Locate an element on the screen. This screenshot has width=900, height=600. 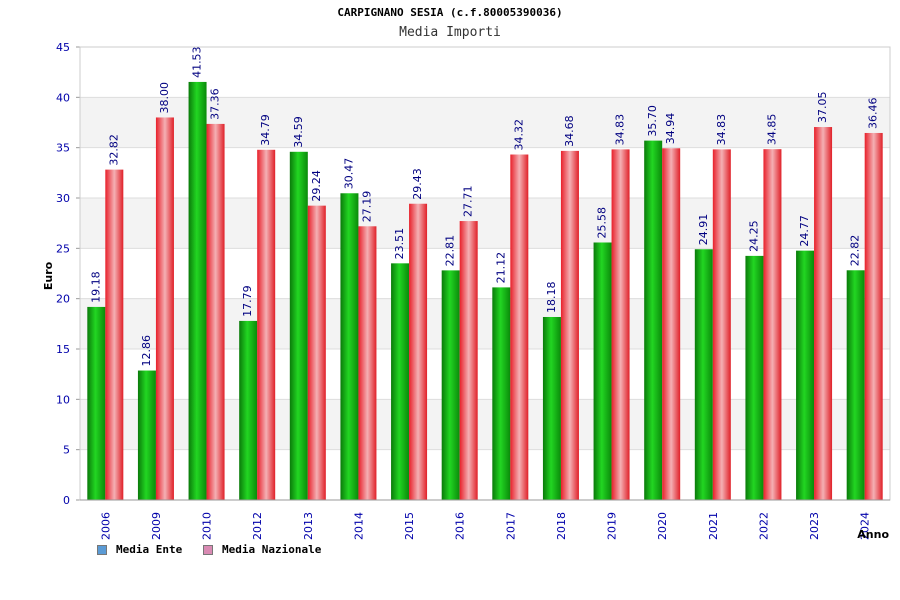
bar-media-nazionale-2013 is located at coordinates (316, 352).